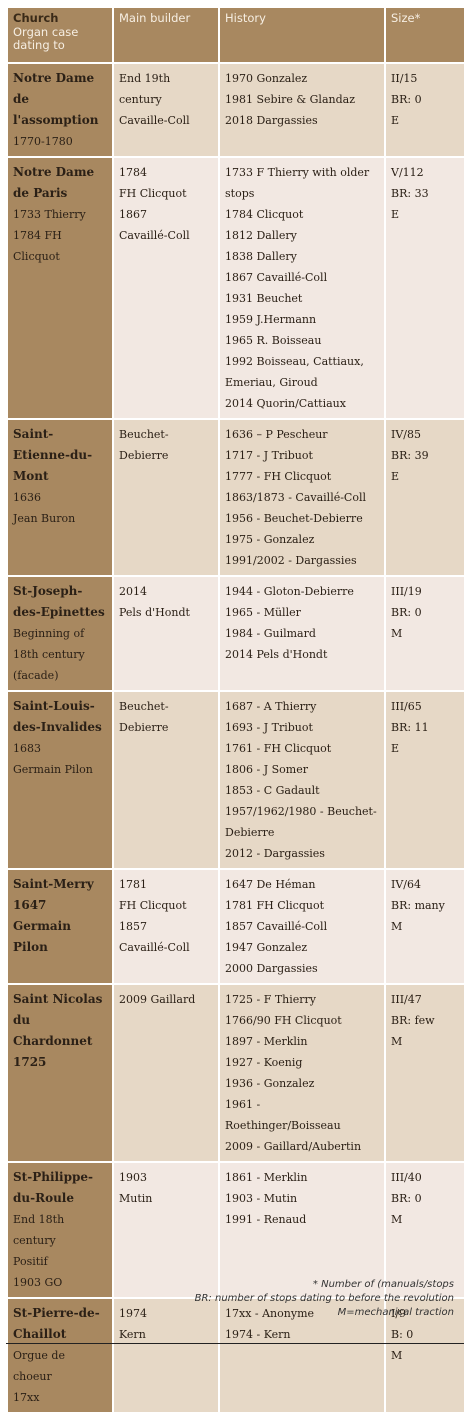 The image size is (470, 1414). I want to click on size-line: BR: 11, so click(410, 727).